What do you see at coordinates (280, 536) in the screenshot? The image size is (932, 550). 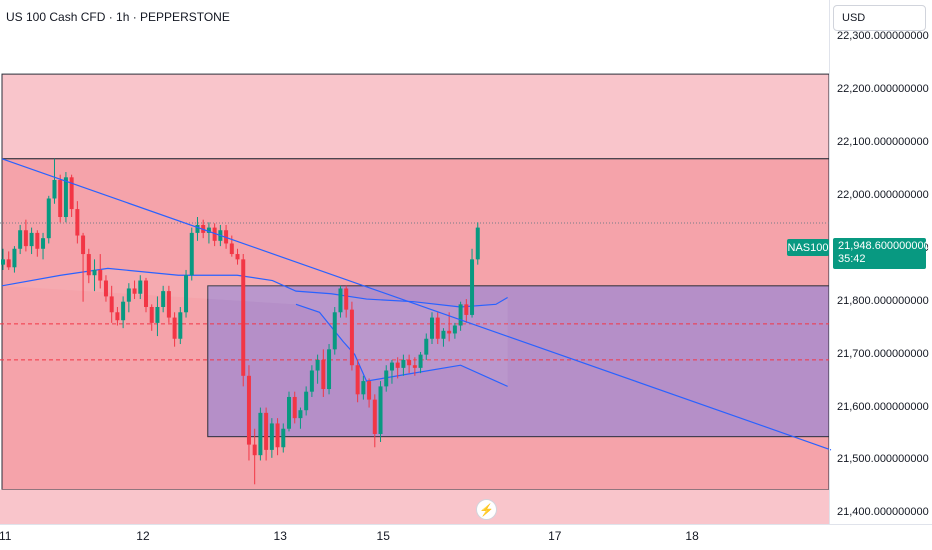 I see `time-scale-label: 13` at bounding box center [280, 536].